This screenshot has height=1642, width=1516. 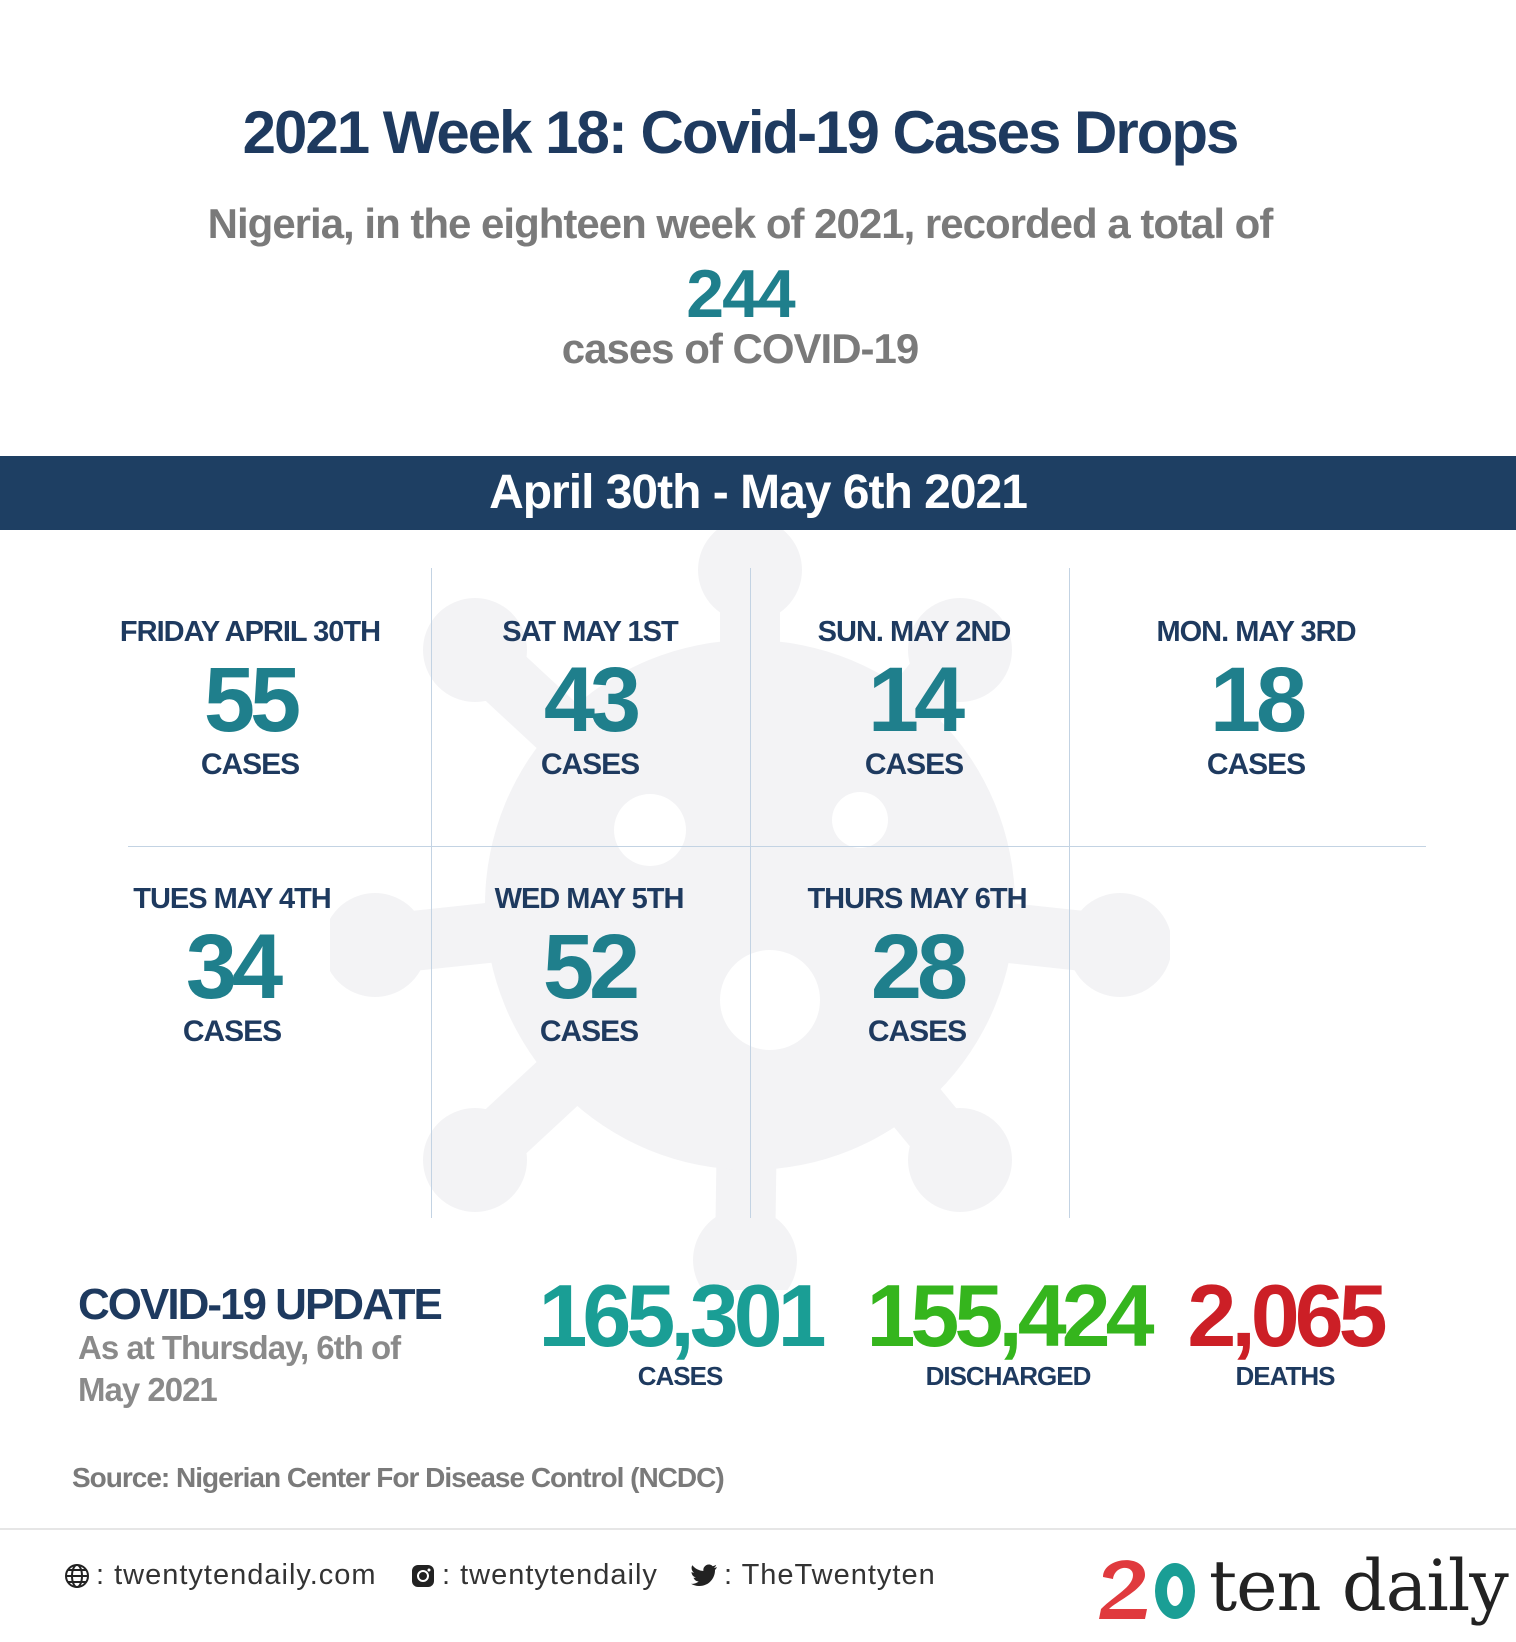 I want to click on day-cell: FRIDAY APRIL 30TH 55 CASES, so click(x=250, y=699).